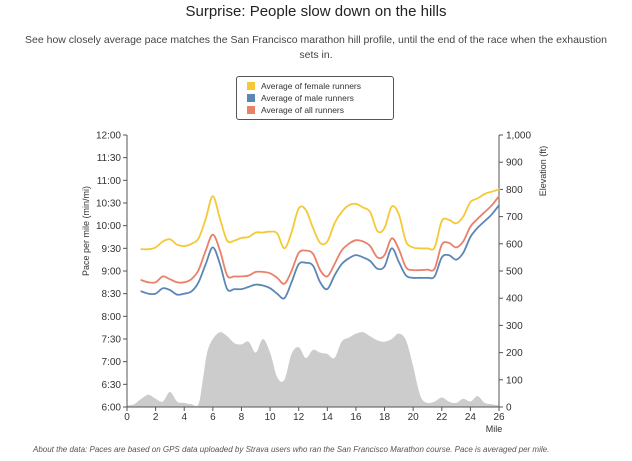 This screenshot has height=461, width=632. I want to click on right-tick-label: 100, so click(514, 380).